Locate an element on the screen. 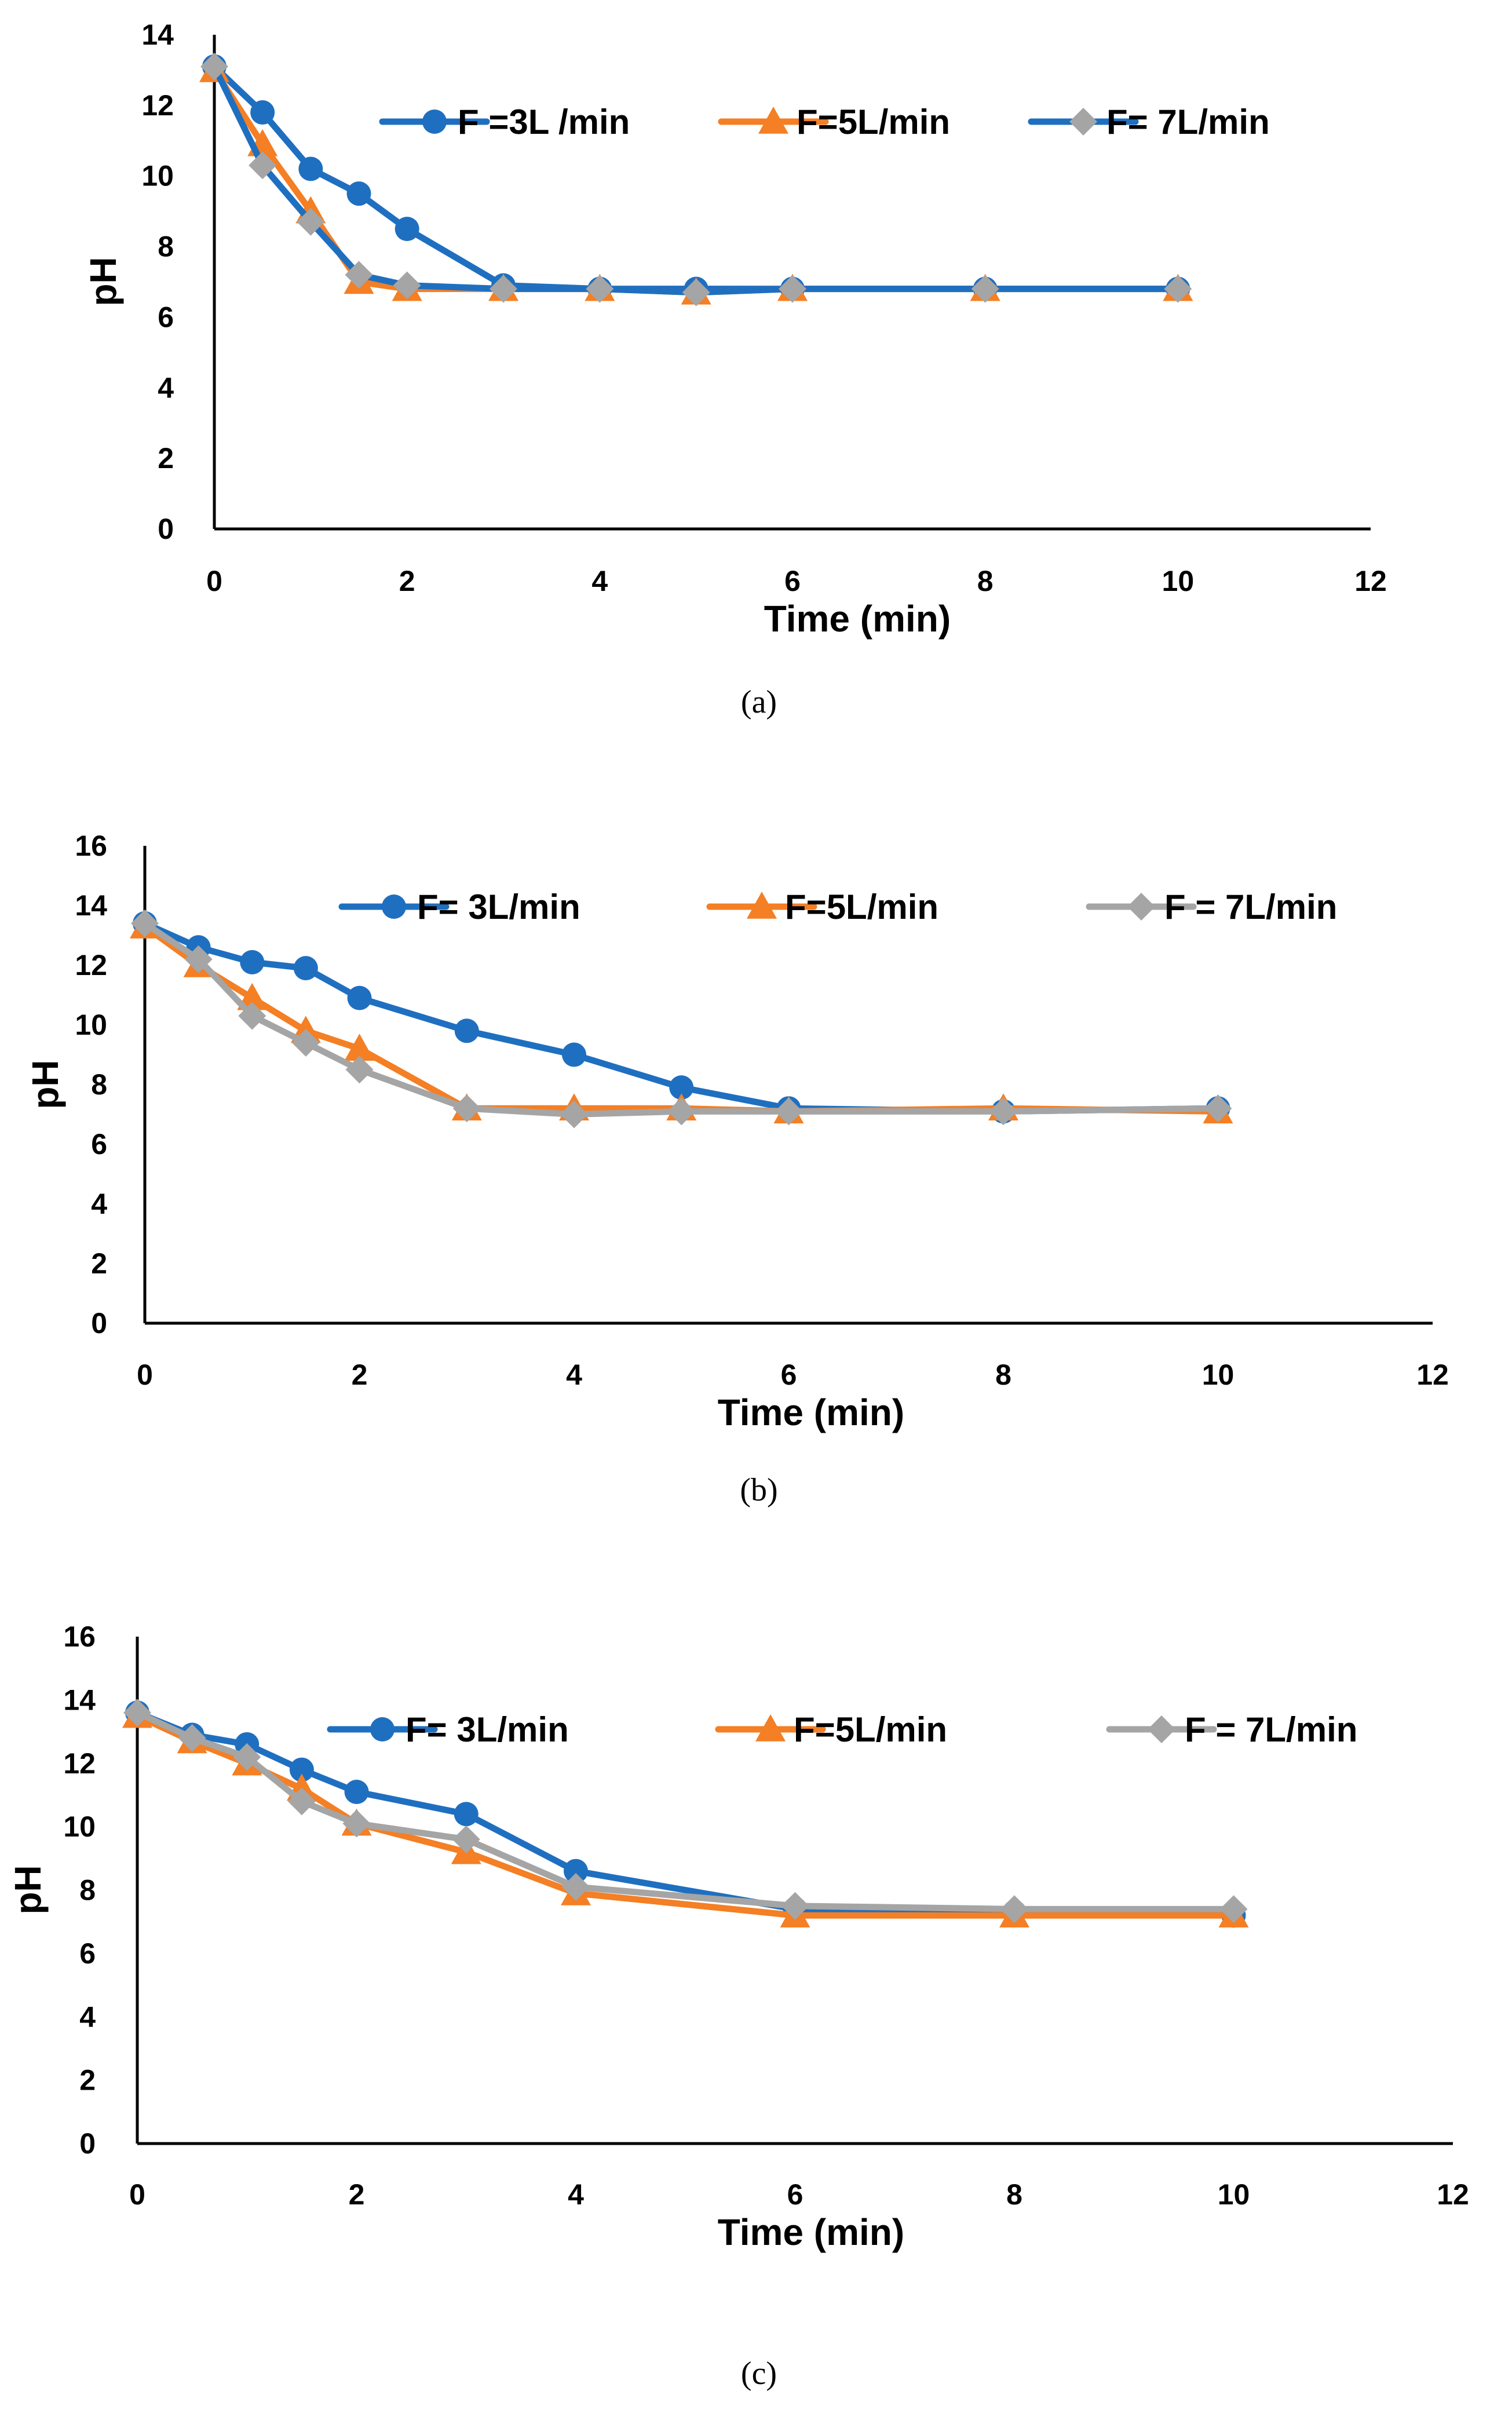  legend: F =3L /min F=5L/min F= 7L/min is located at coordinates (825, 122).